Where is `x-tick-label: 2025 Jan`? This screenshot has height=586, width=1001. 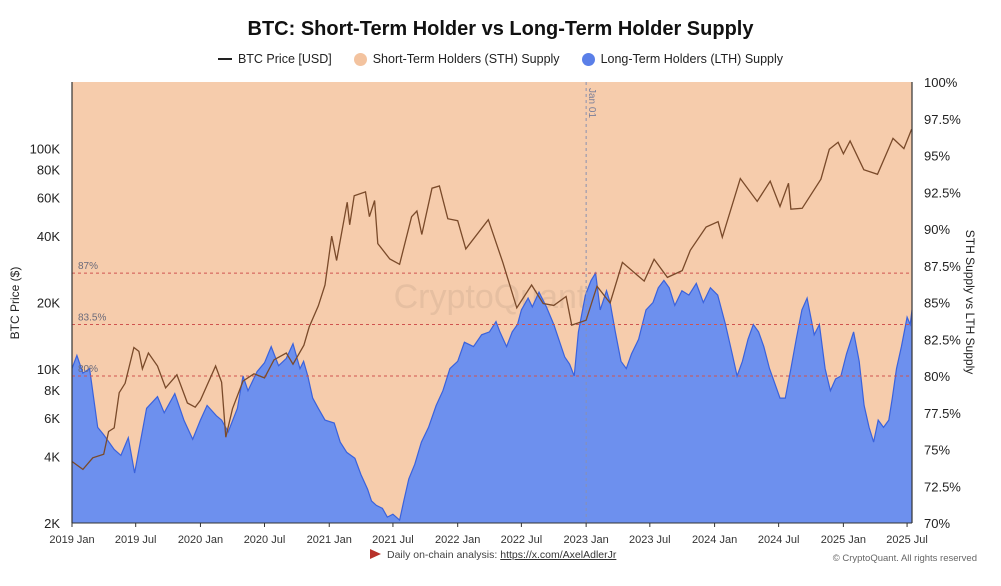
x-tick-label: 2025 Jan is located at coordinates (843, 540).